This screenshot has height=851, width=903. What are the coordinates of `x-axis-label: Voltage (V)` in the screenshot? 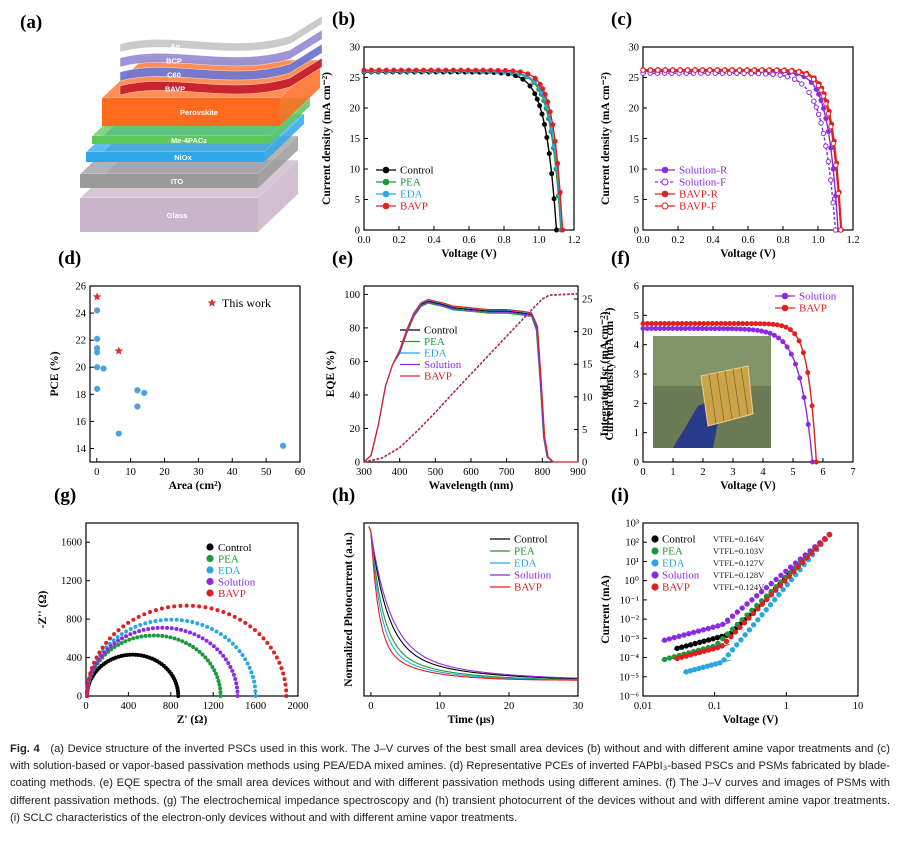 It's located at (748, 254).